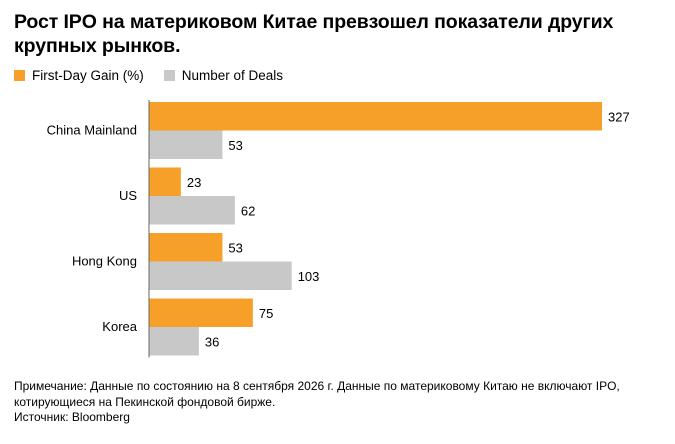 The width and height of the screenshot is (675, 444). I want to click on data-label-korea-first-day-gain: 75, so click(266, 313).